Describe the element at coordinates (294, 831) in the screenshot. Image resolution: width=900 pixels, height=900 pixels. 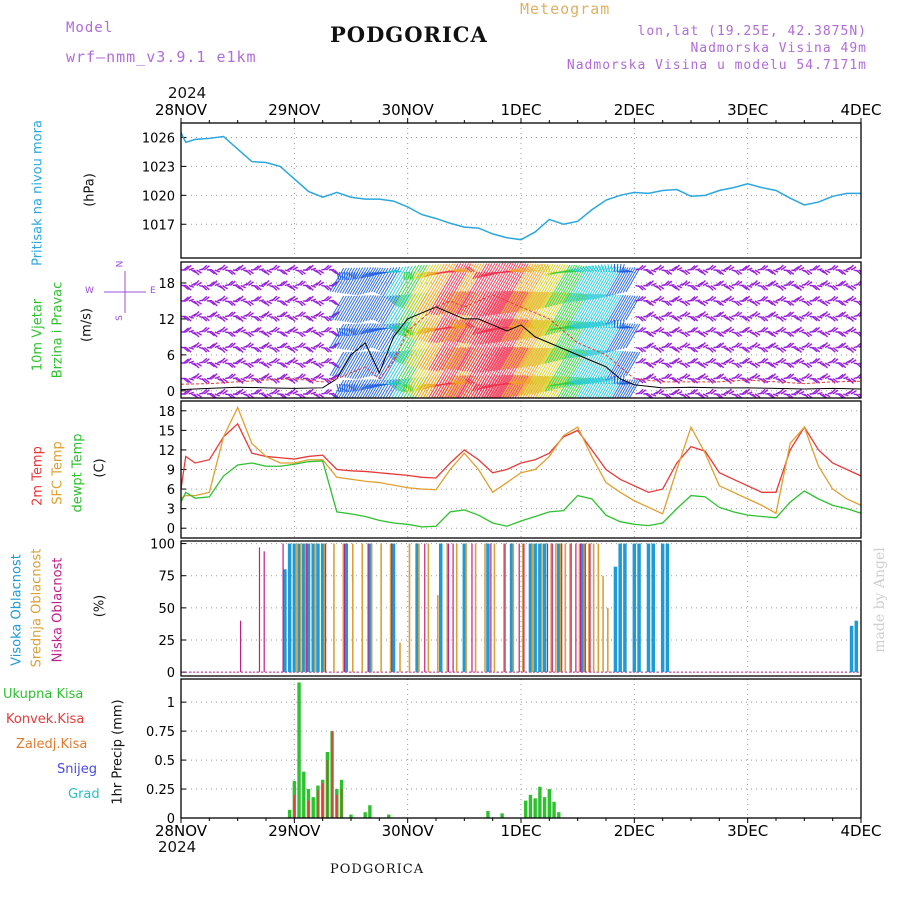
I see `x-tick-label-bottom: 29NOV` at that location.